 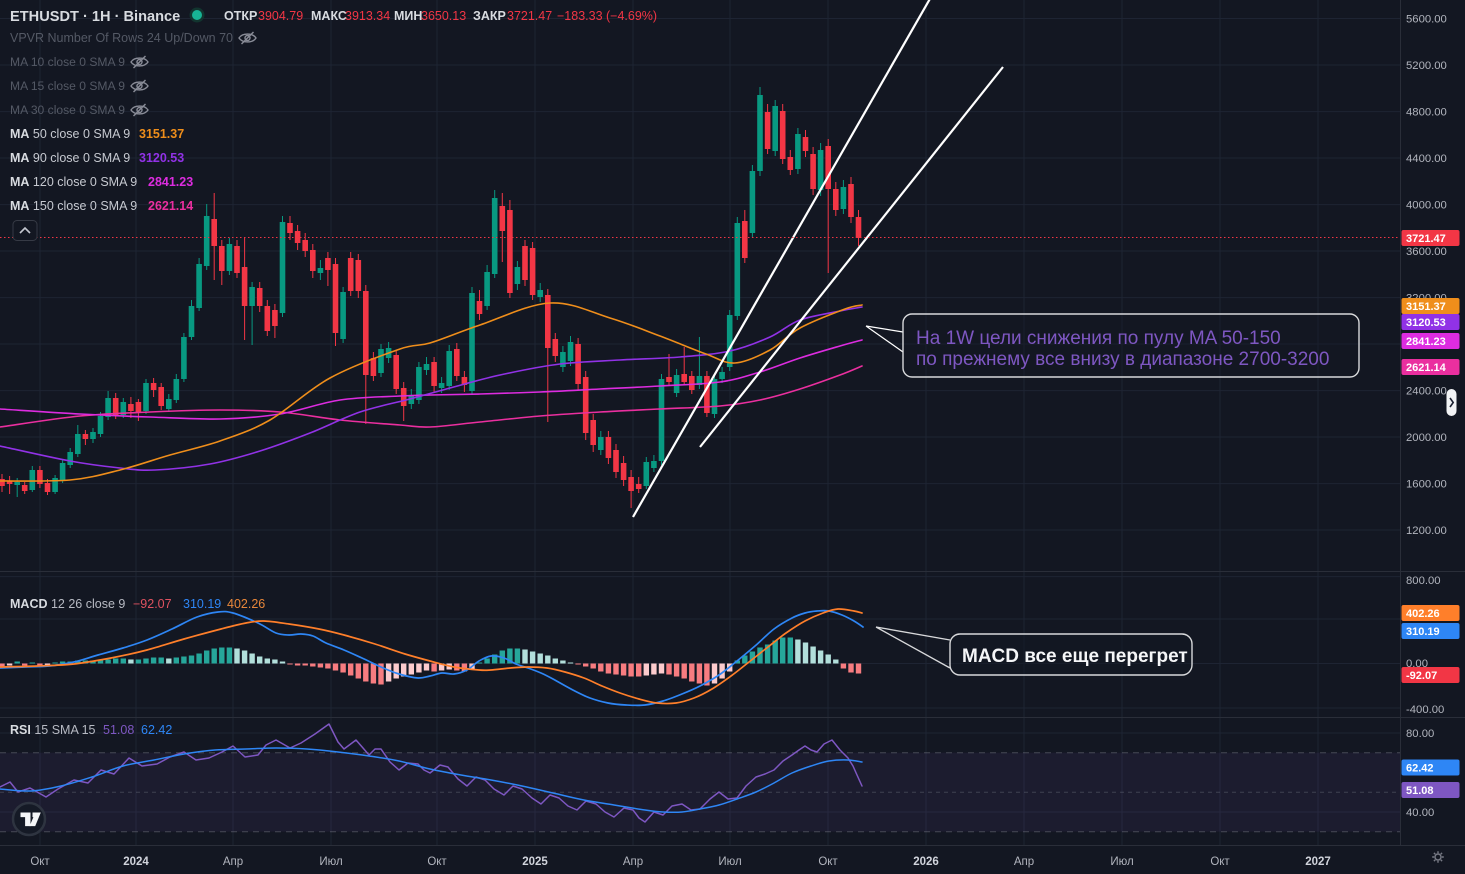 I want to click on svg-text: MA 50 close 0 SMA 9, so click(x=70, y=134).